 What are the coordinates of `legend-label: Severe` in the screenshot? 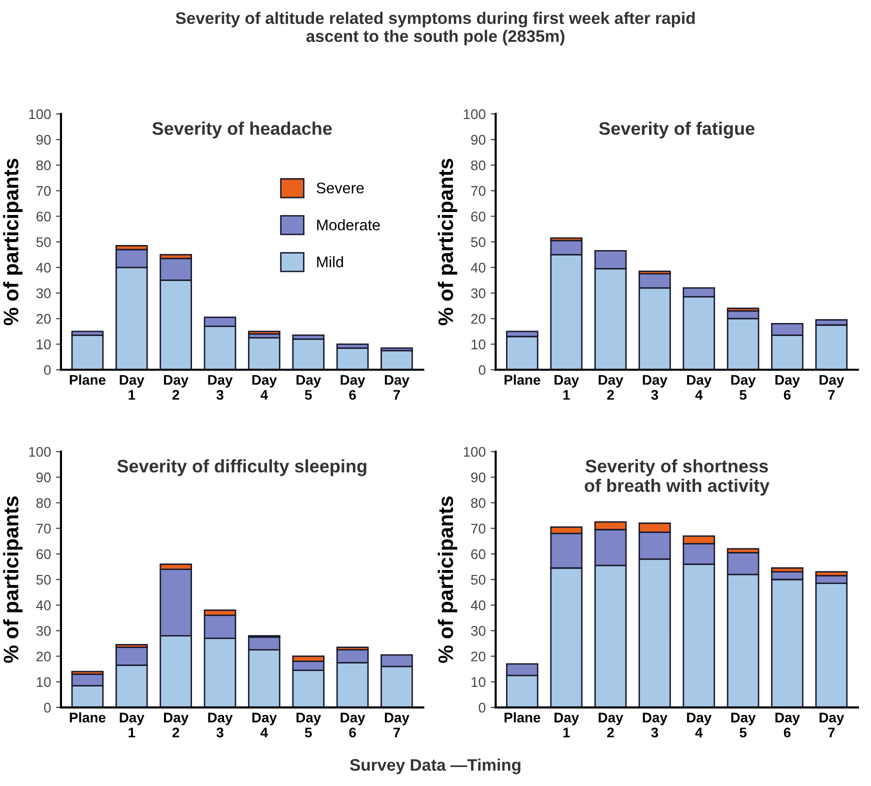 It's located at (340, 188).